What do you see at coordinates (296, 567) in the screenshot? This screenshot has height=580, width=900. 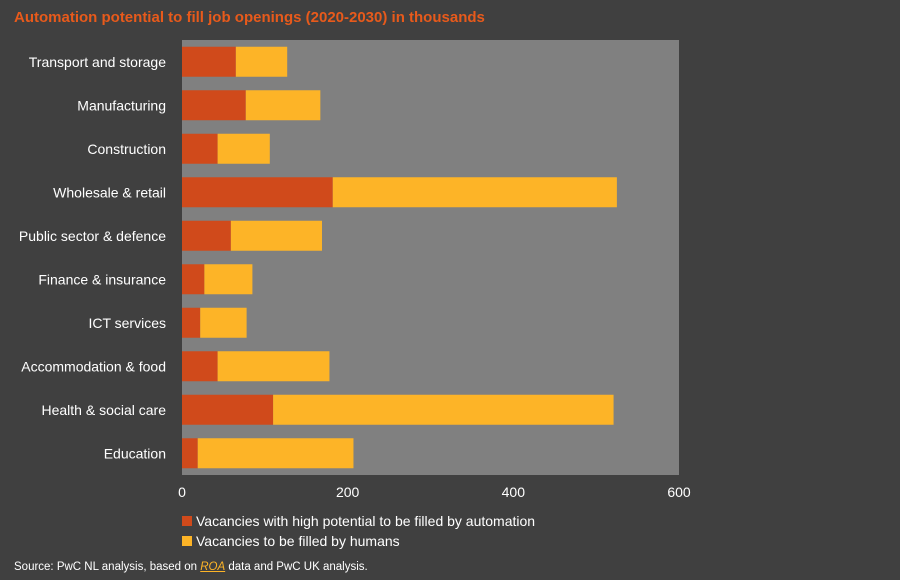 I see `source-suffix: data and PwC UK analysis.` at bounding box center [296, 567].